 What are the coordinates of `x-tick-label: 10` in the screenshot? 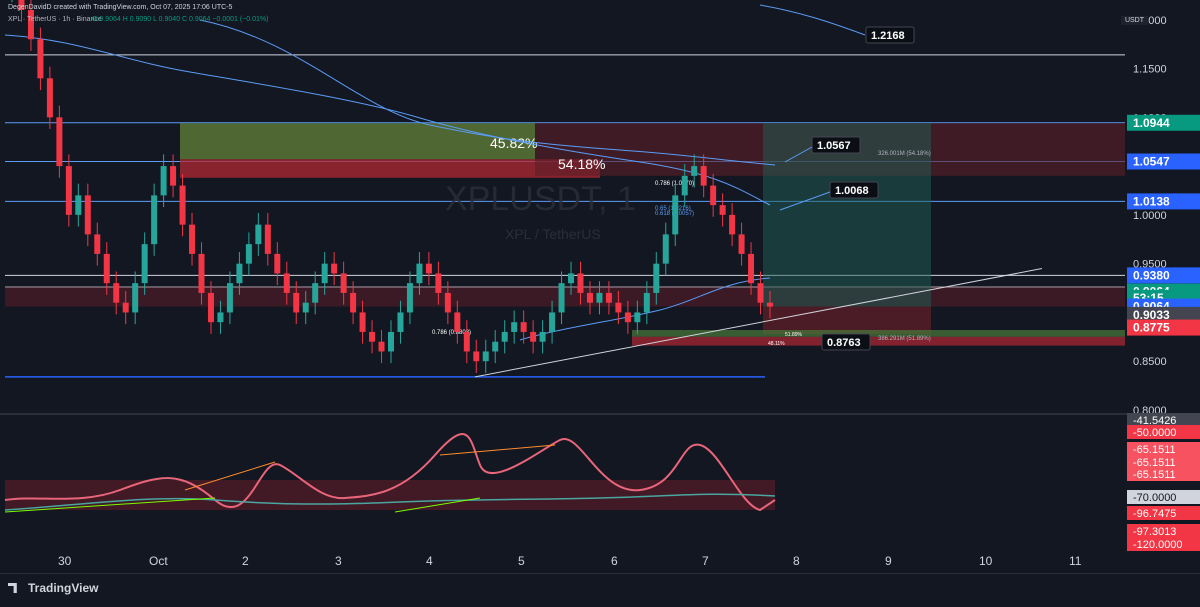 It's located at (986, 561).